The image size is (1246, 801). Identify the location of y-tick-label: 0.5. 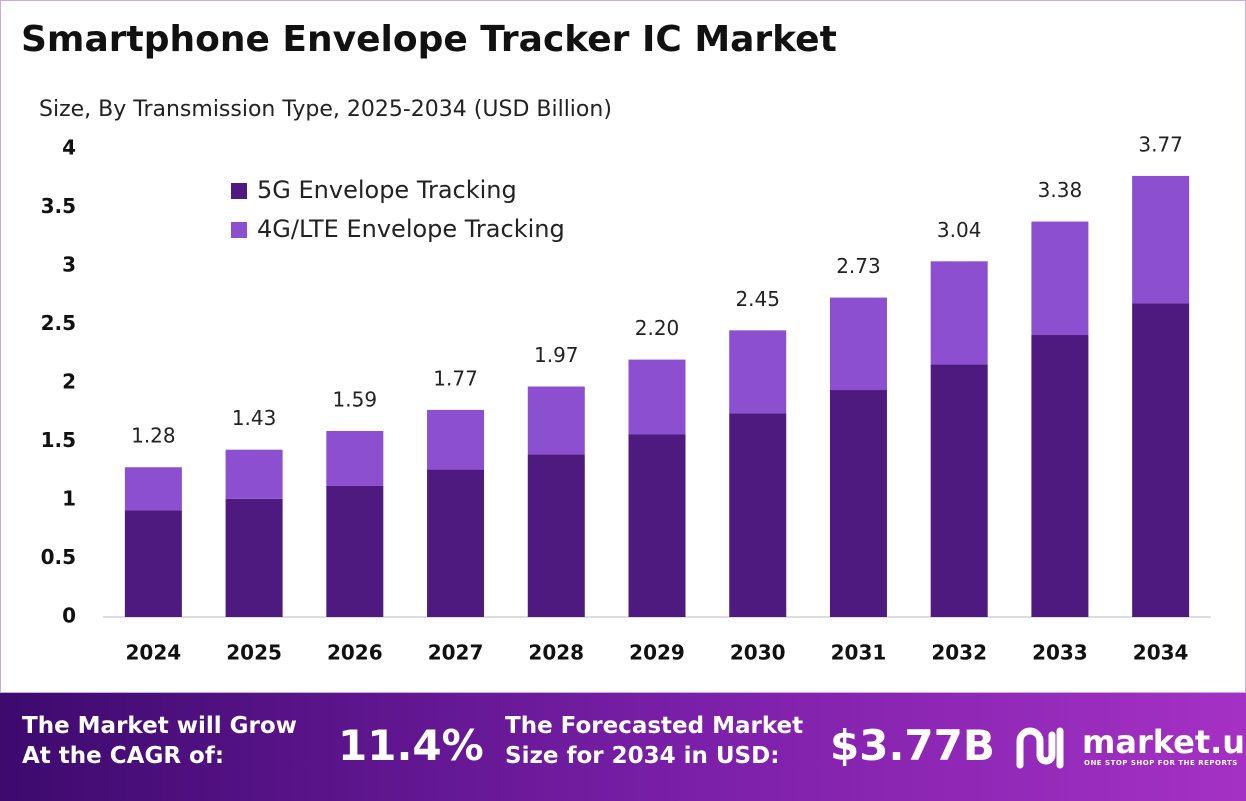
(58, 557).